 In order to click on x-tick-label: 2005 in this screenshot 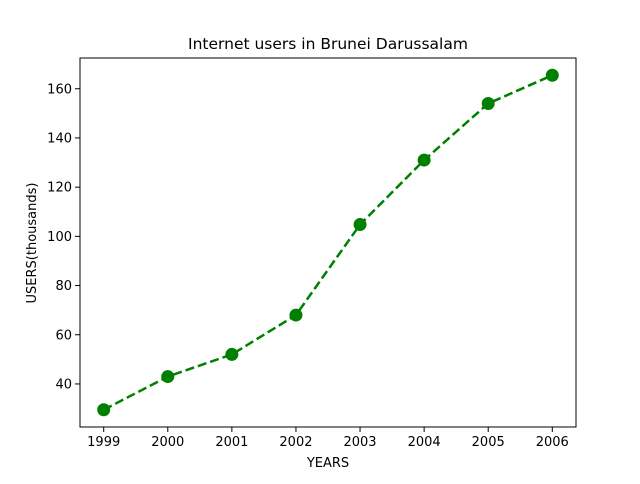, I will do `click(488, 442)`.